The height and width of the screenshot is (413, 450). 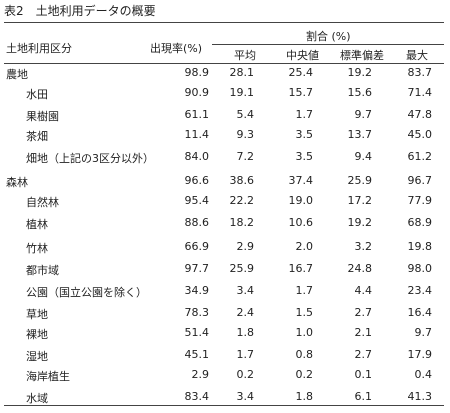 I want to click on cell-sd: 17.2, so click(x=360, y=200).